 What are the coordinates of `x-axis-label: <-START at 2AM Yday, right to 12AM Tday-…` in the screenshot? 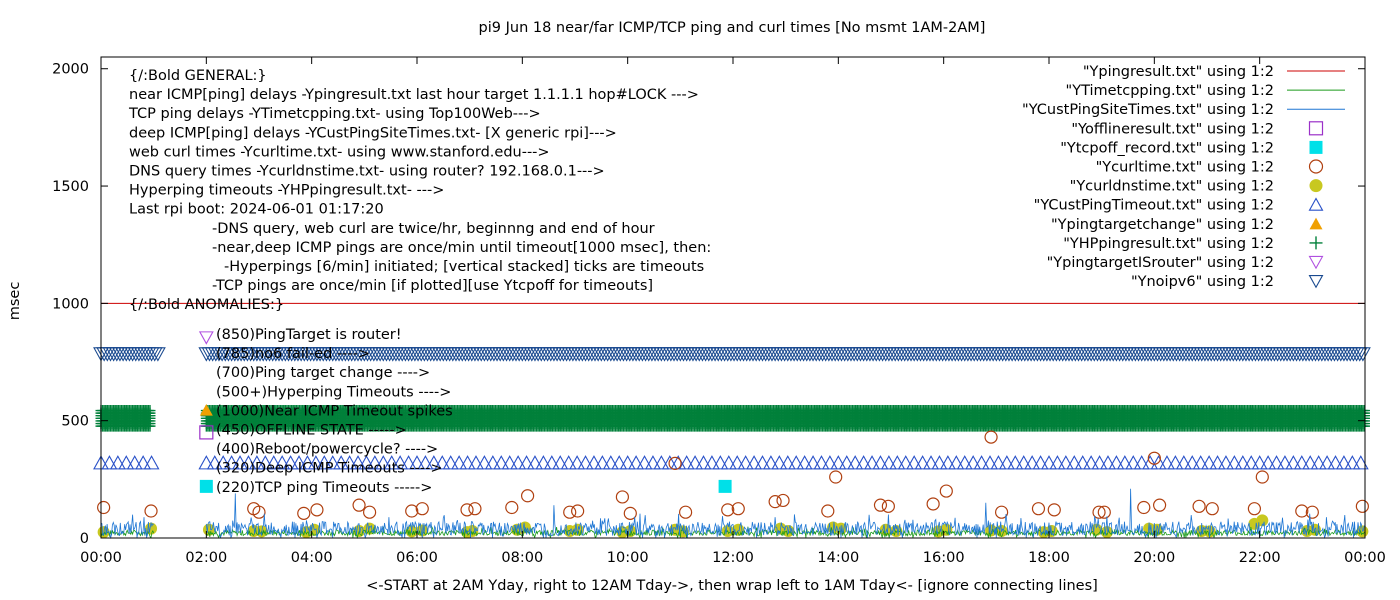 It's located at (732, 586).